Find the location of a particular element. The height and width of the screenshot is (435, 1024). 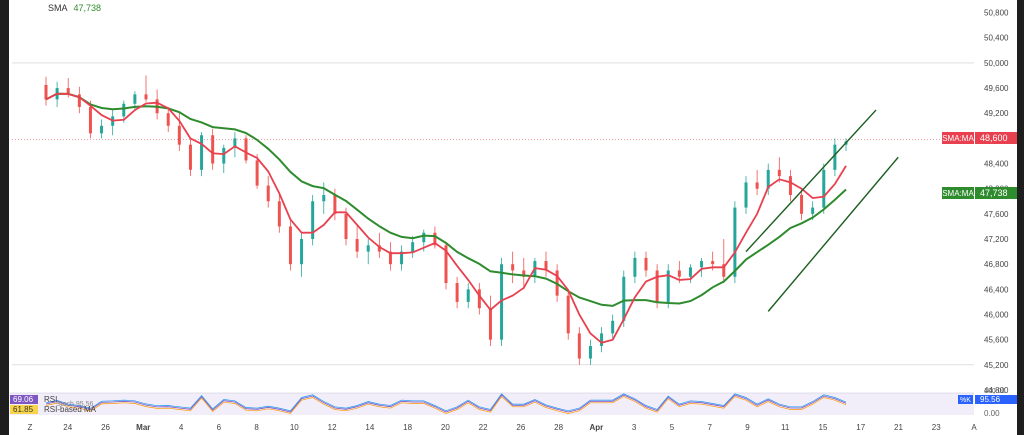

trendline-upper is located at coordinates (811, 181).